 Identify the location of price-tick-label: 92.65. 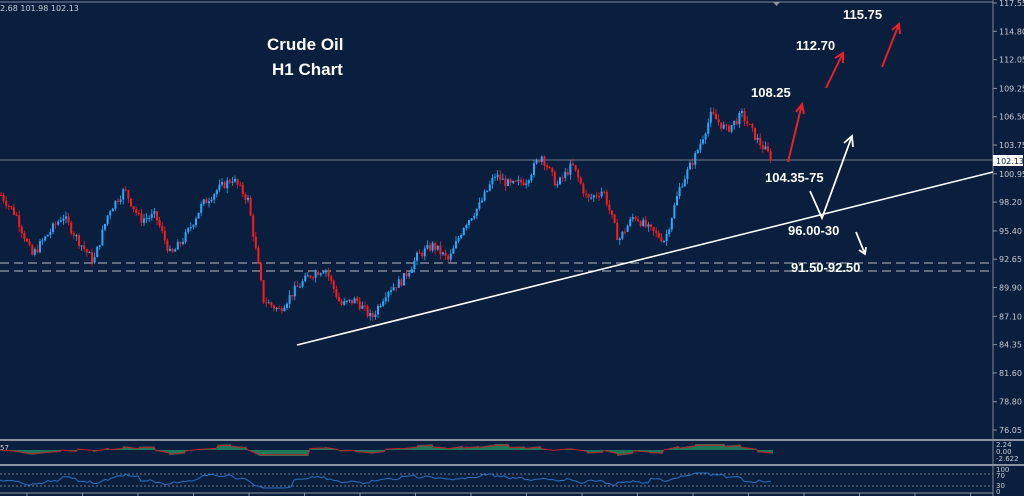
(1010, 259).